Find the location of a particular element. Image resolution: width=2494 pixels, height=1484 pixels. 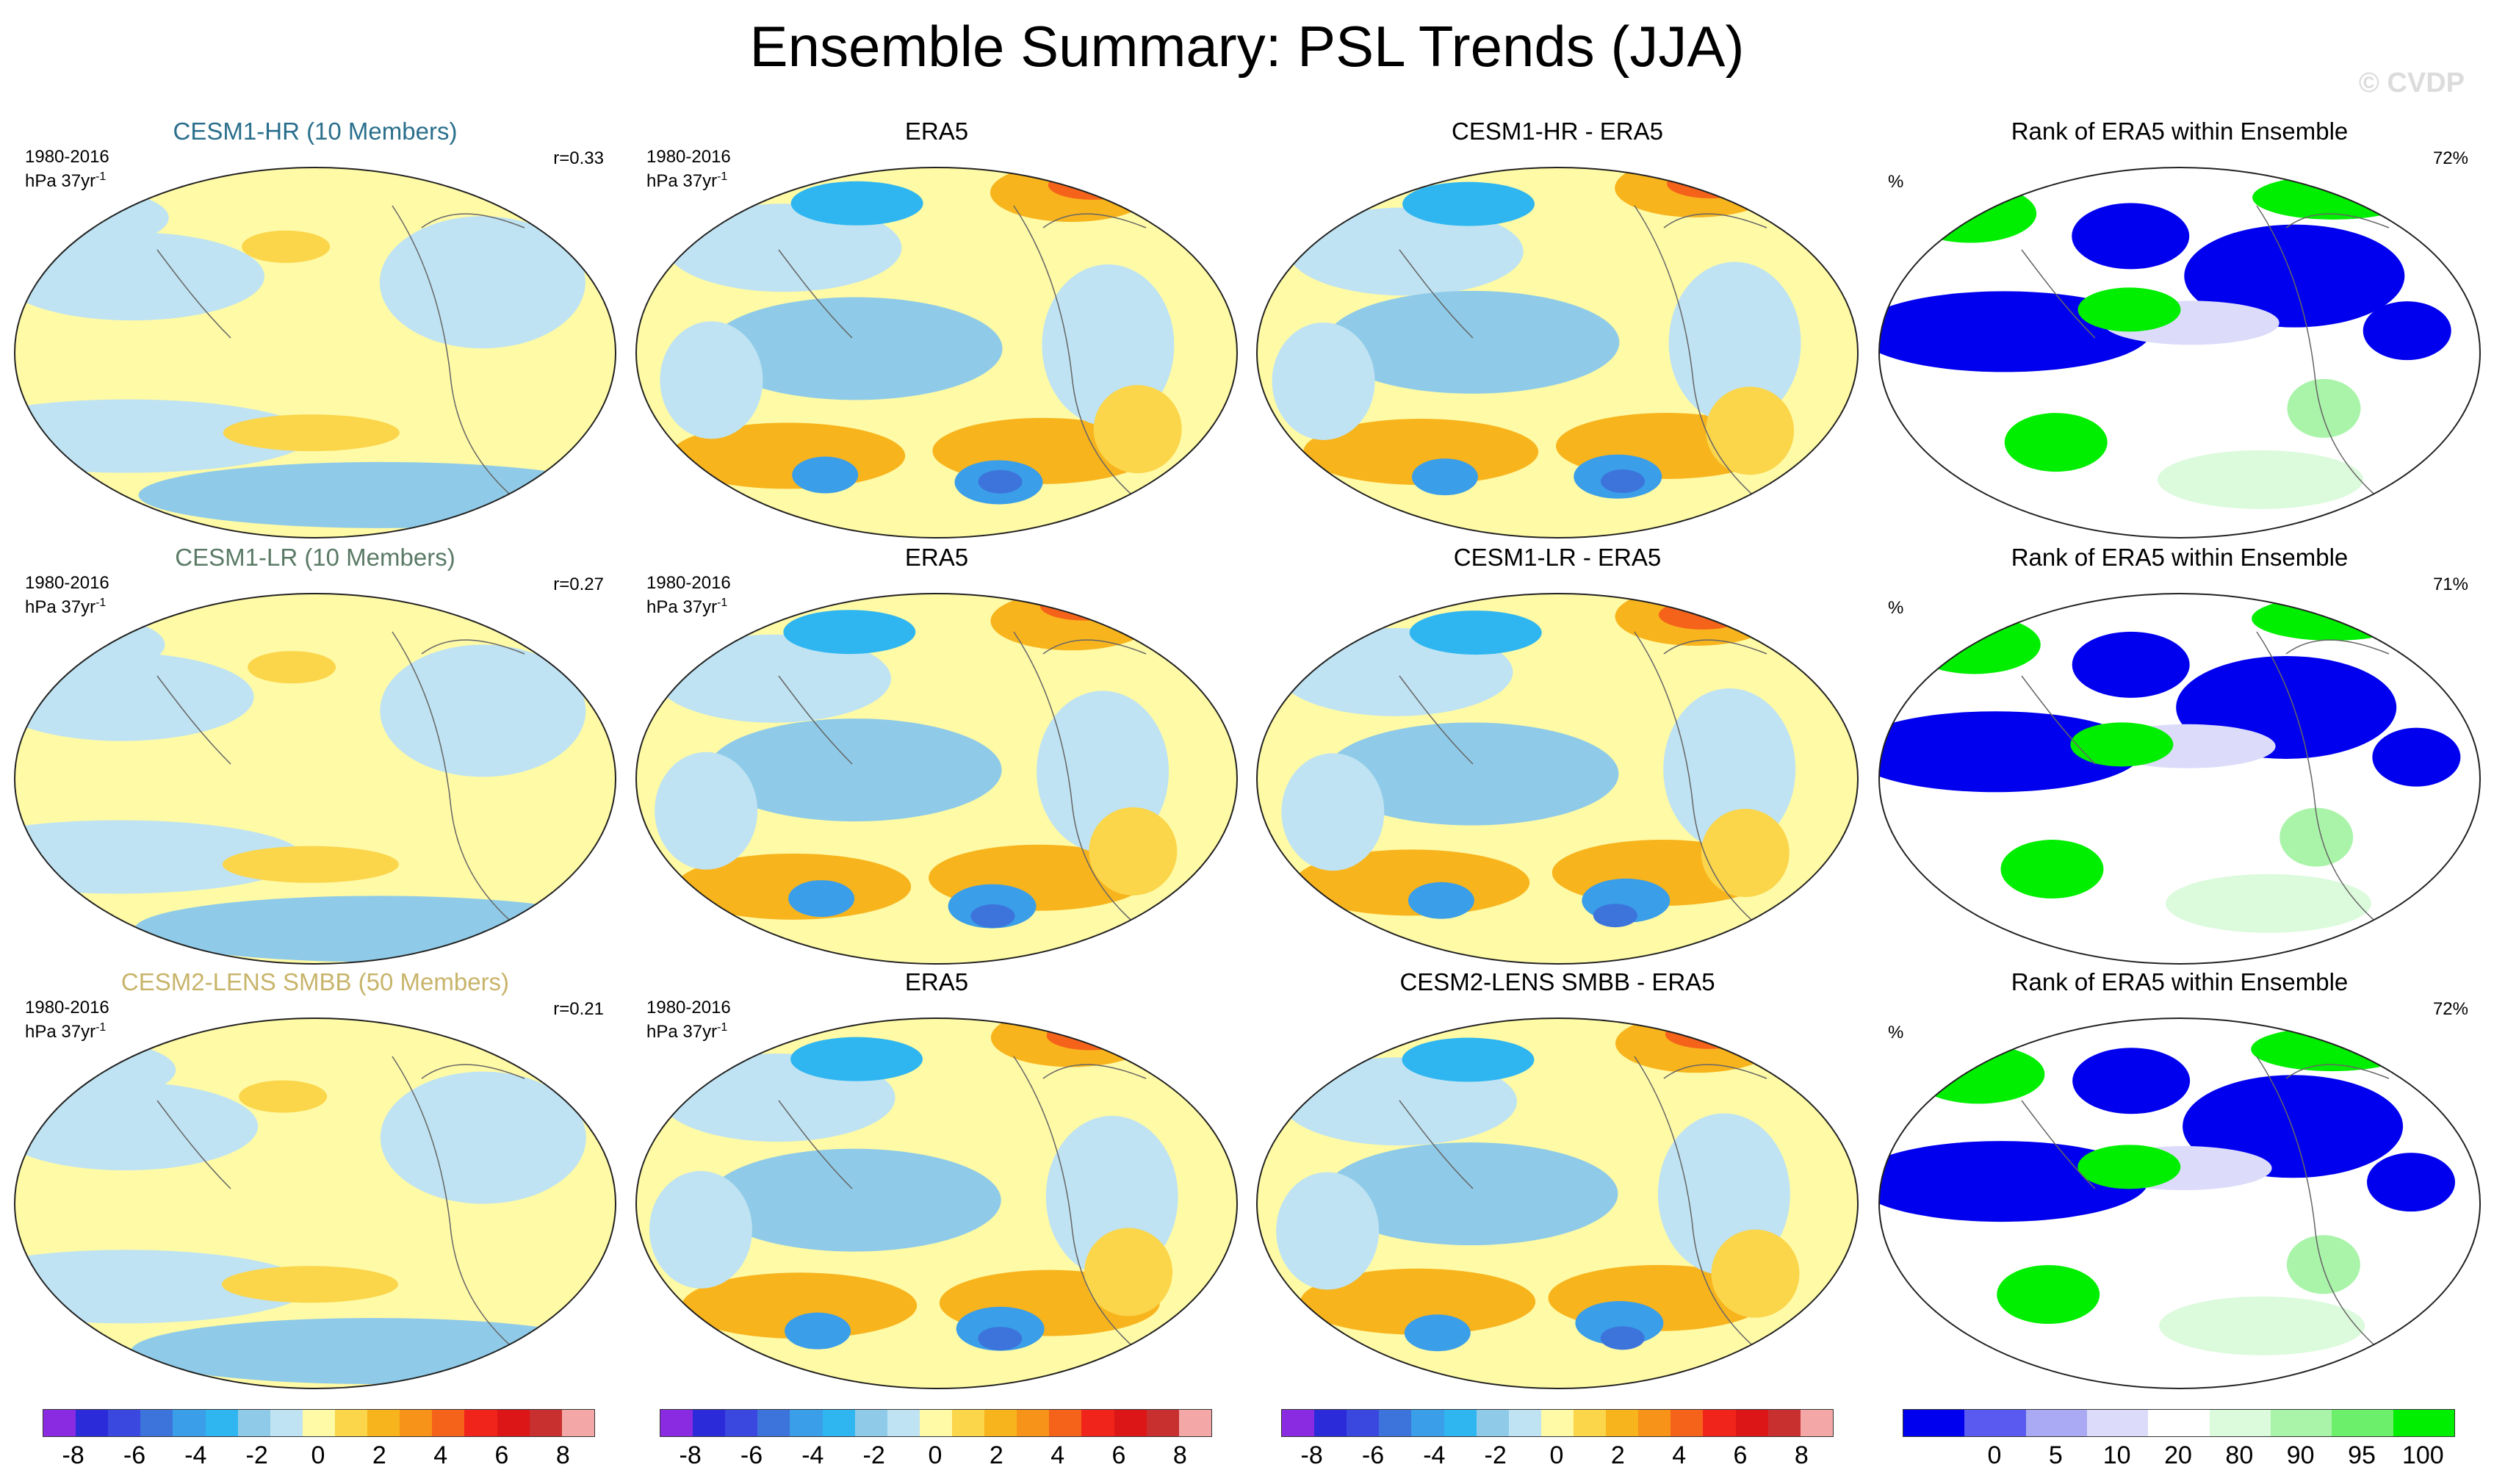

panel-title: ERA5 is located at coordinates (937, 982).